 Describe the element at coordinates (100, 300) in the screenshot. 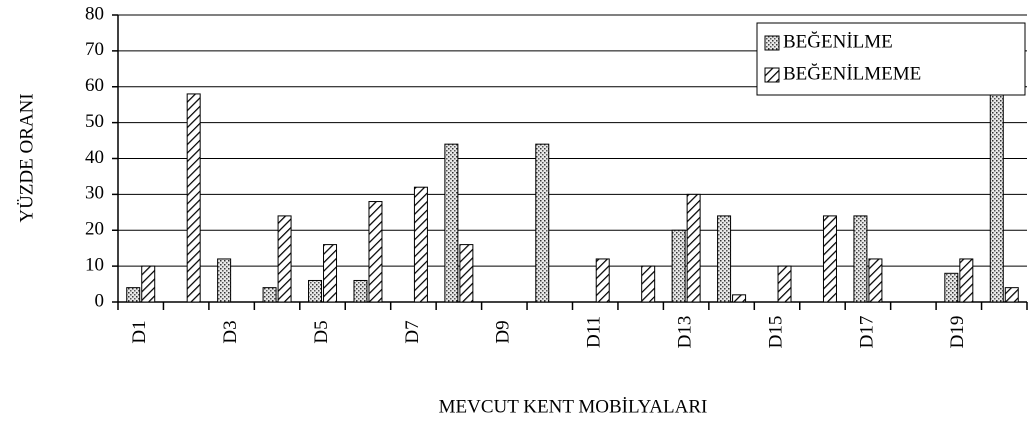

I see `y-tick-label: 0` at that location.